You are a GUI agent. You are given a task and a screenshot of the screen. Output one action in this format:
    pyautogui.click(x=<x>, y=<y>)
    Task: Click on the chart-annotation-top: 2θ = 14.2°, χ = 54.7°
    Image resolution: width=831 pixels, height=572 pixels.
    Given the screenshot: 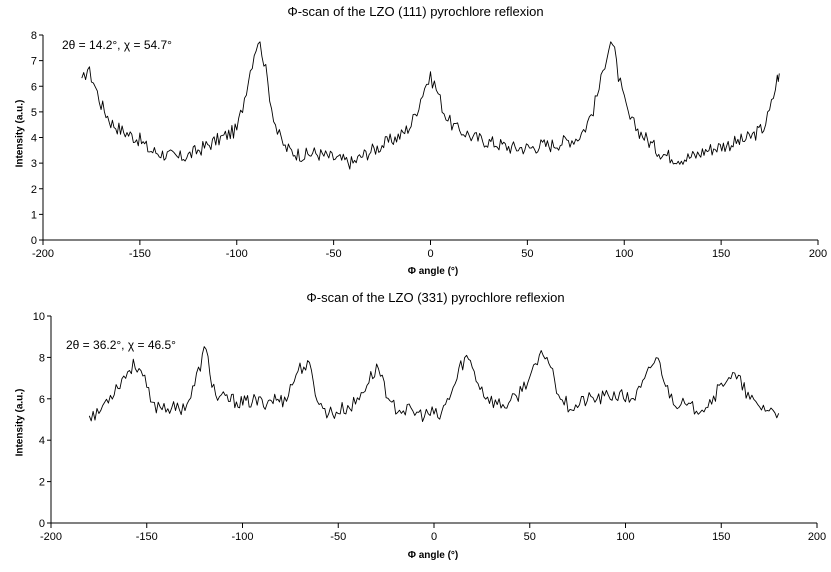 What is the action you would take?
    pyautogui.click(x=117, y=45)
    